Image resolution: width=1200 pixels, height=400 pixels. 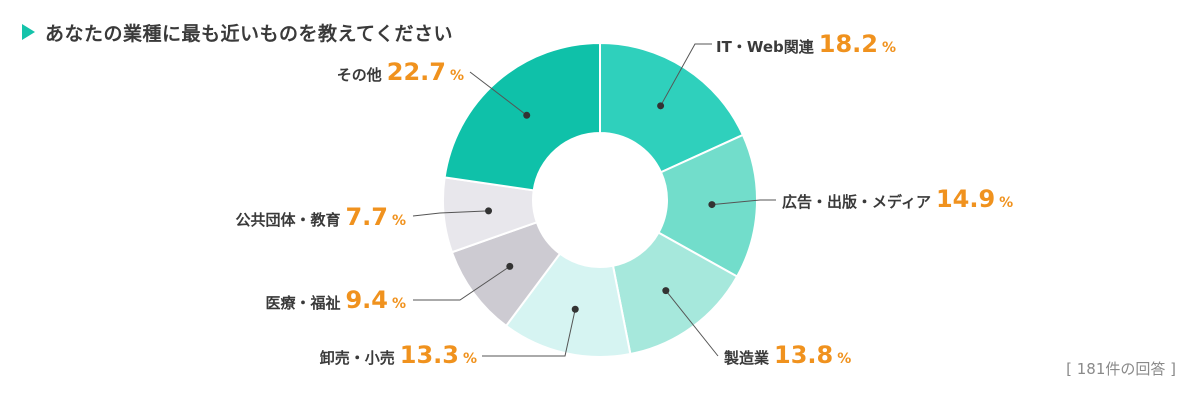 I want to click on slice-label-1: IT・Web関連 18.2%, so click(x=806, y=44).